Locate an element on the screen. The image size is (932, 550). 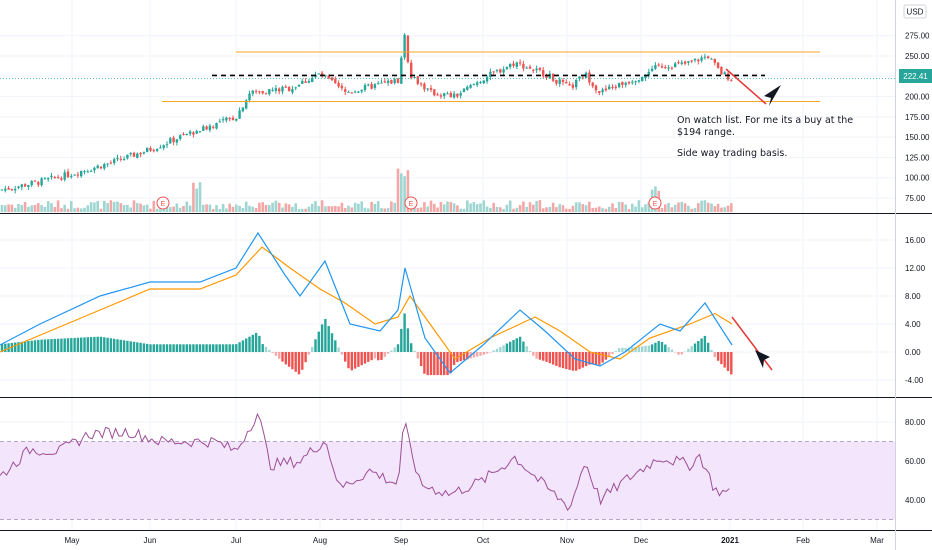
currency-label: USD is located at coordinates (915, 12).